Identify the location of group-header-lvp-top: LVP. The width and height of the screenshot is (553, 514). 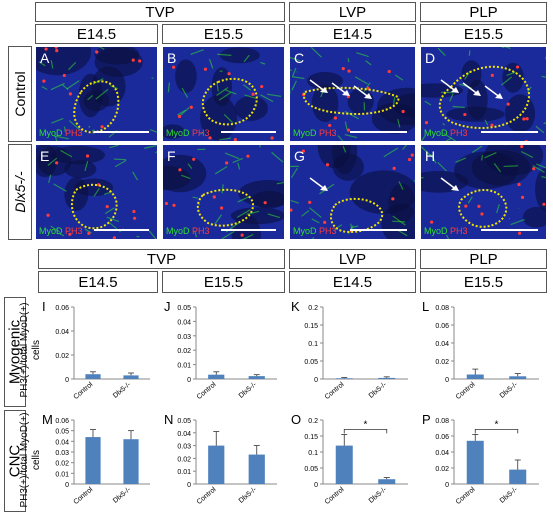
(352, 12).